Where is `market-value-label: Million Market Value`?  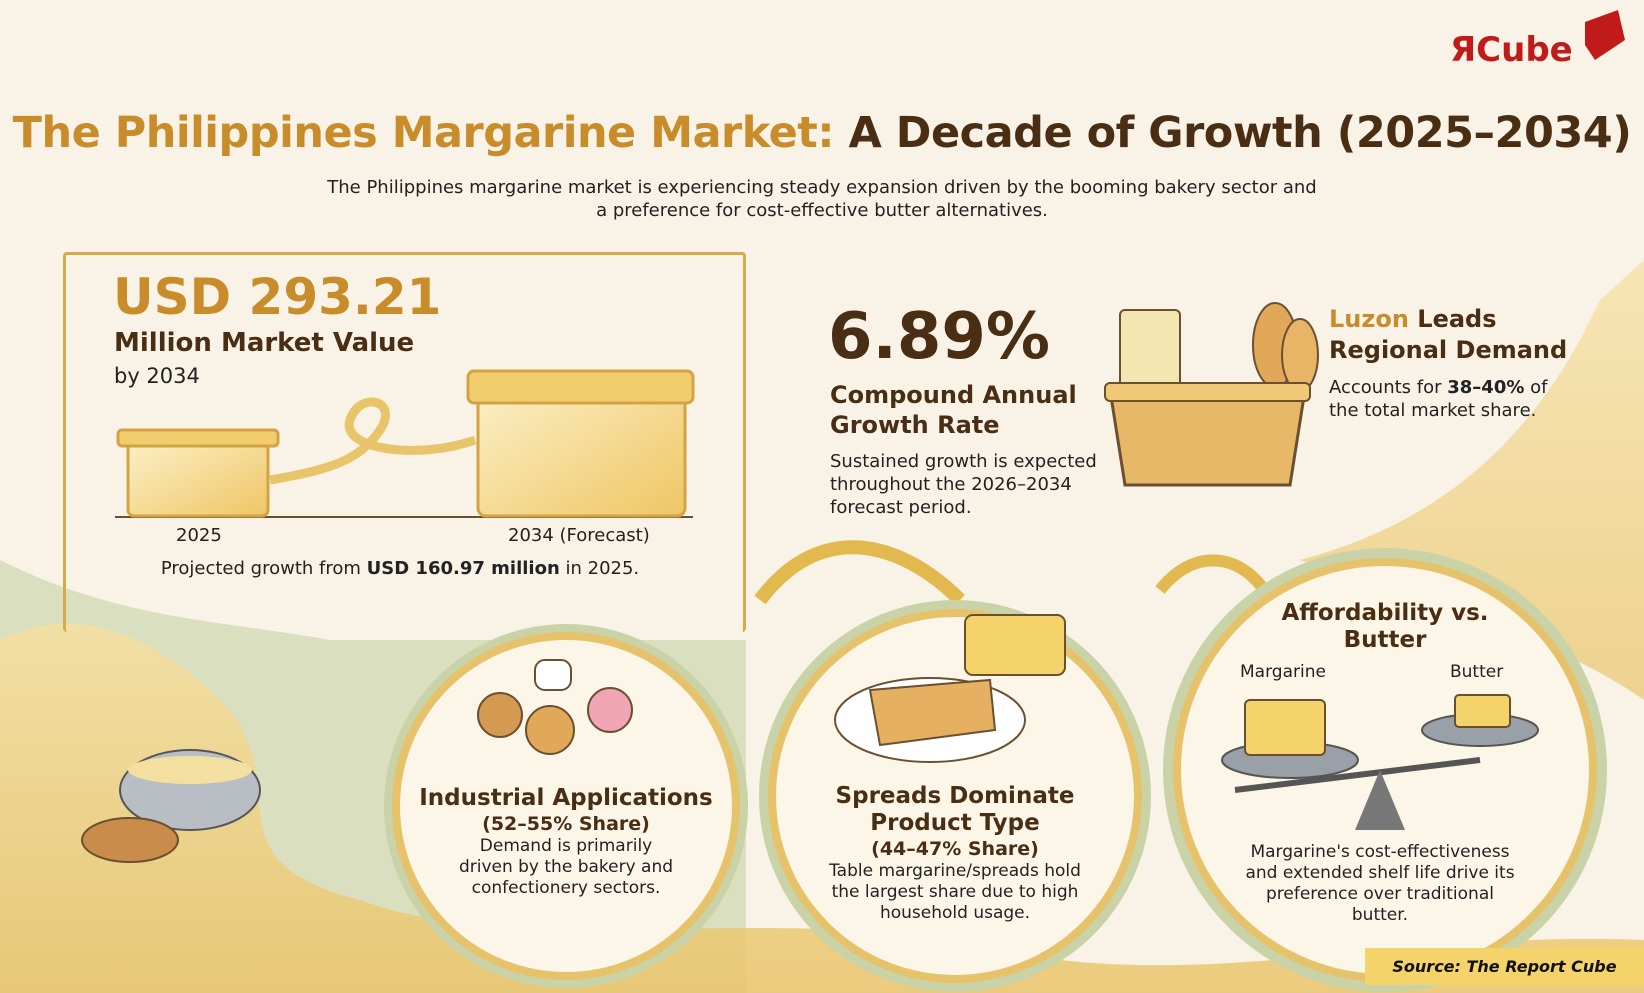
market-value-label: Million Market Value is located at coordinates (264, 343).